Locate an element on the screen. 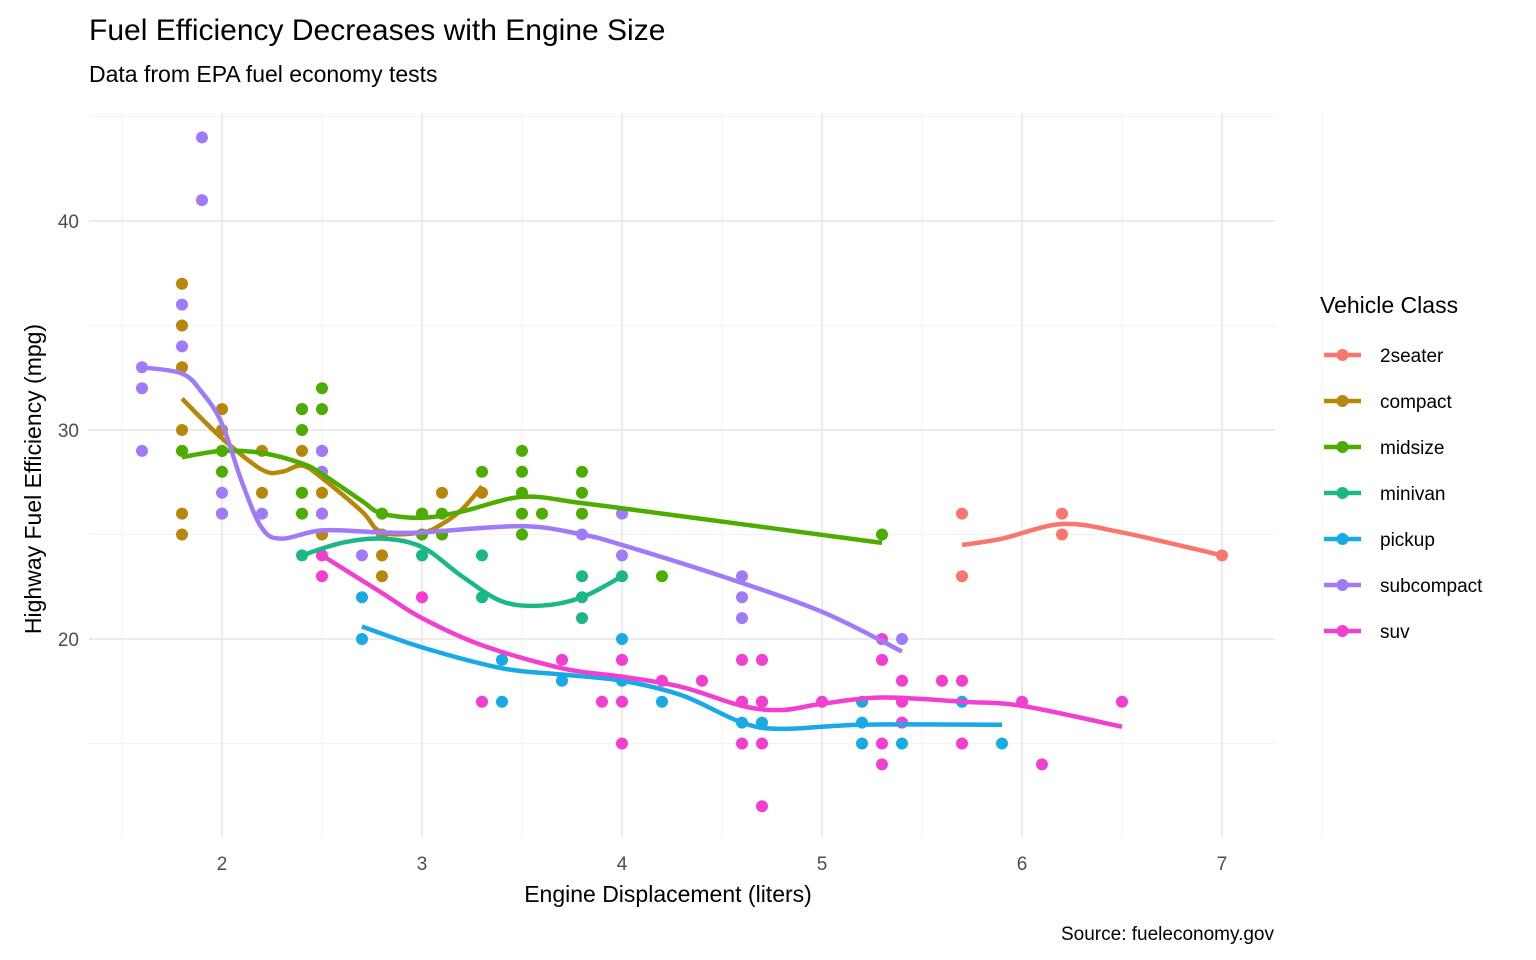 Image resolution: width=1536 pixels, height=960 pixels. y-axis-ticks: 20 30 40 is located at coordinates (68, 431).